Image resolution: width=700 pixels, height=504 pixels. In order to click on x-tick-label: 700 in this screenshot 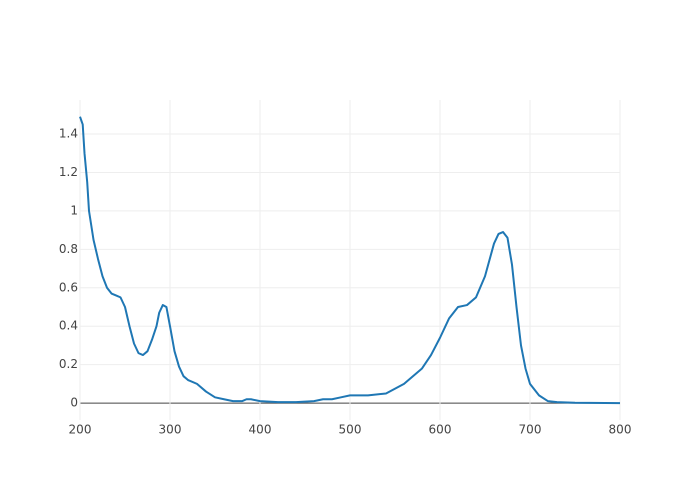, I will do `click(530, 430)`.